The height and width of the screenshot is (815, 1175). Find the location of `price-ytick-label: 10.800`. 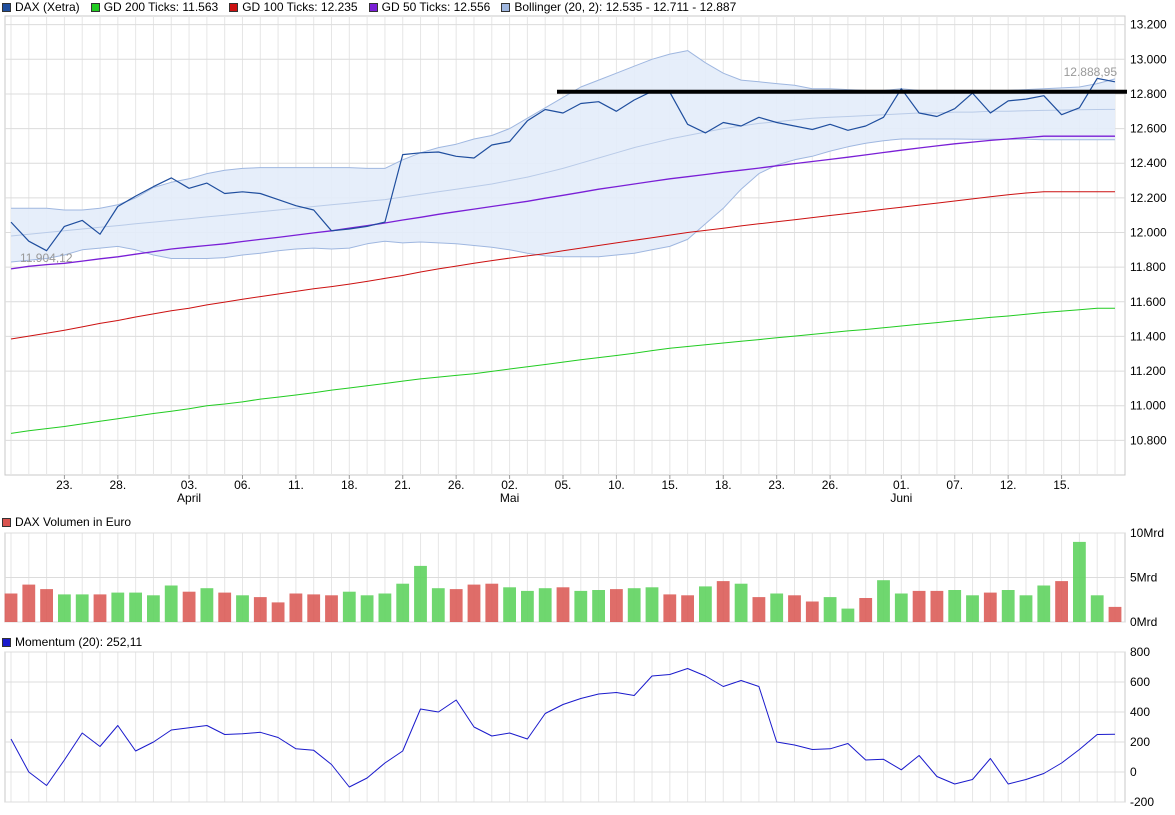

price-ytick-label: 10.800 is located at coordinates (1148, 440).